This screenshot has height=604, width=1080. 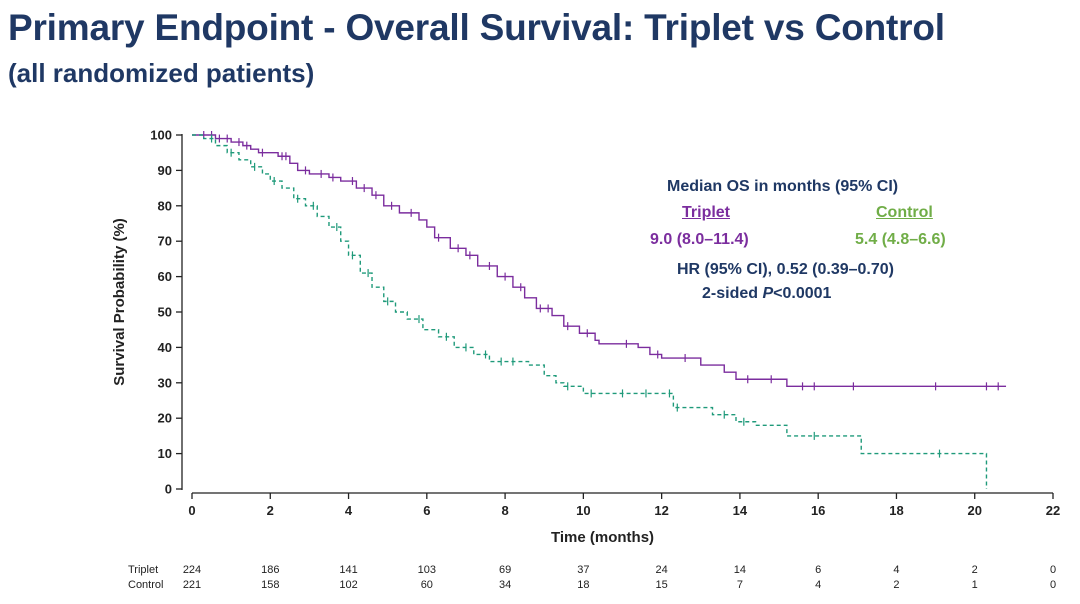 I want to click on at-risk-count: 34, so click(x=505, y=585).